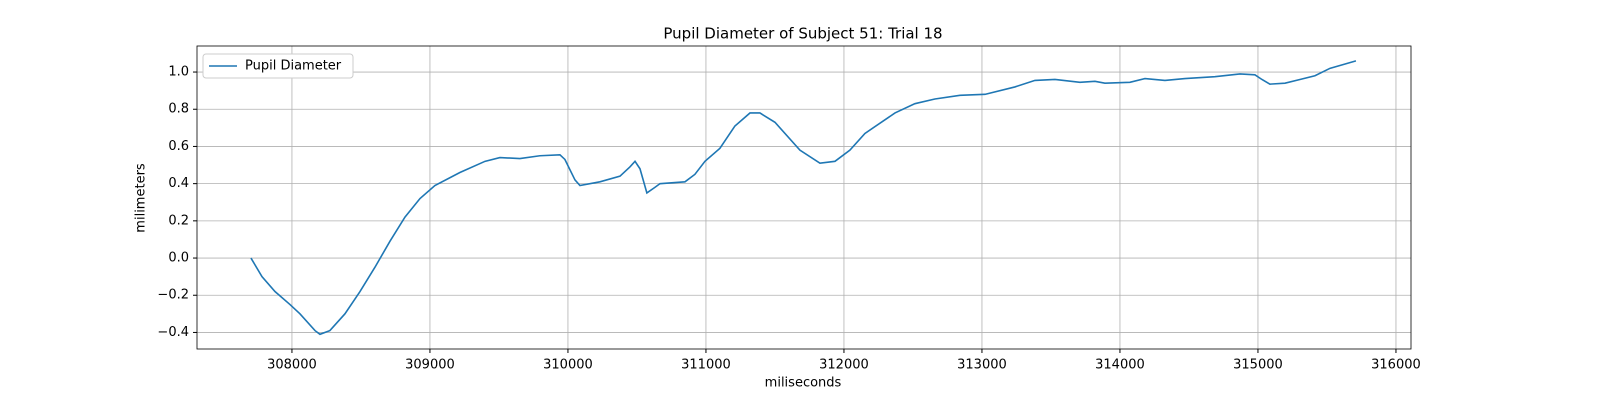  Describe the element at coordinates (141, 198) in the screenshot. I see `y-axis-label: milimeters` at that location.